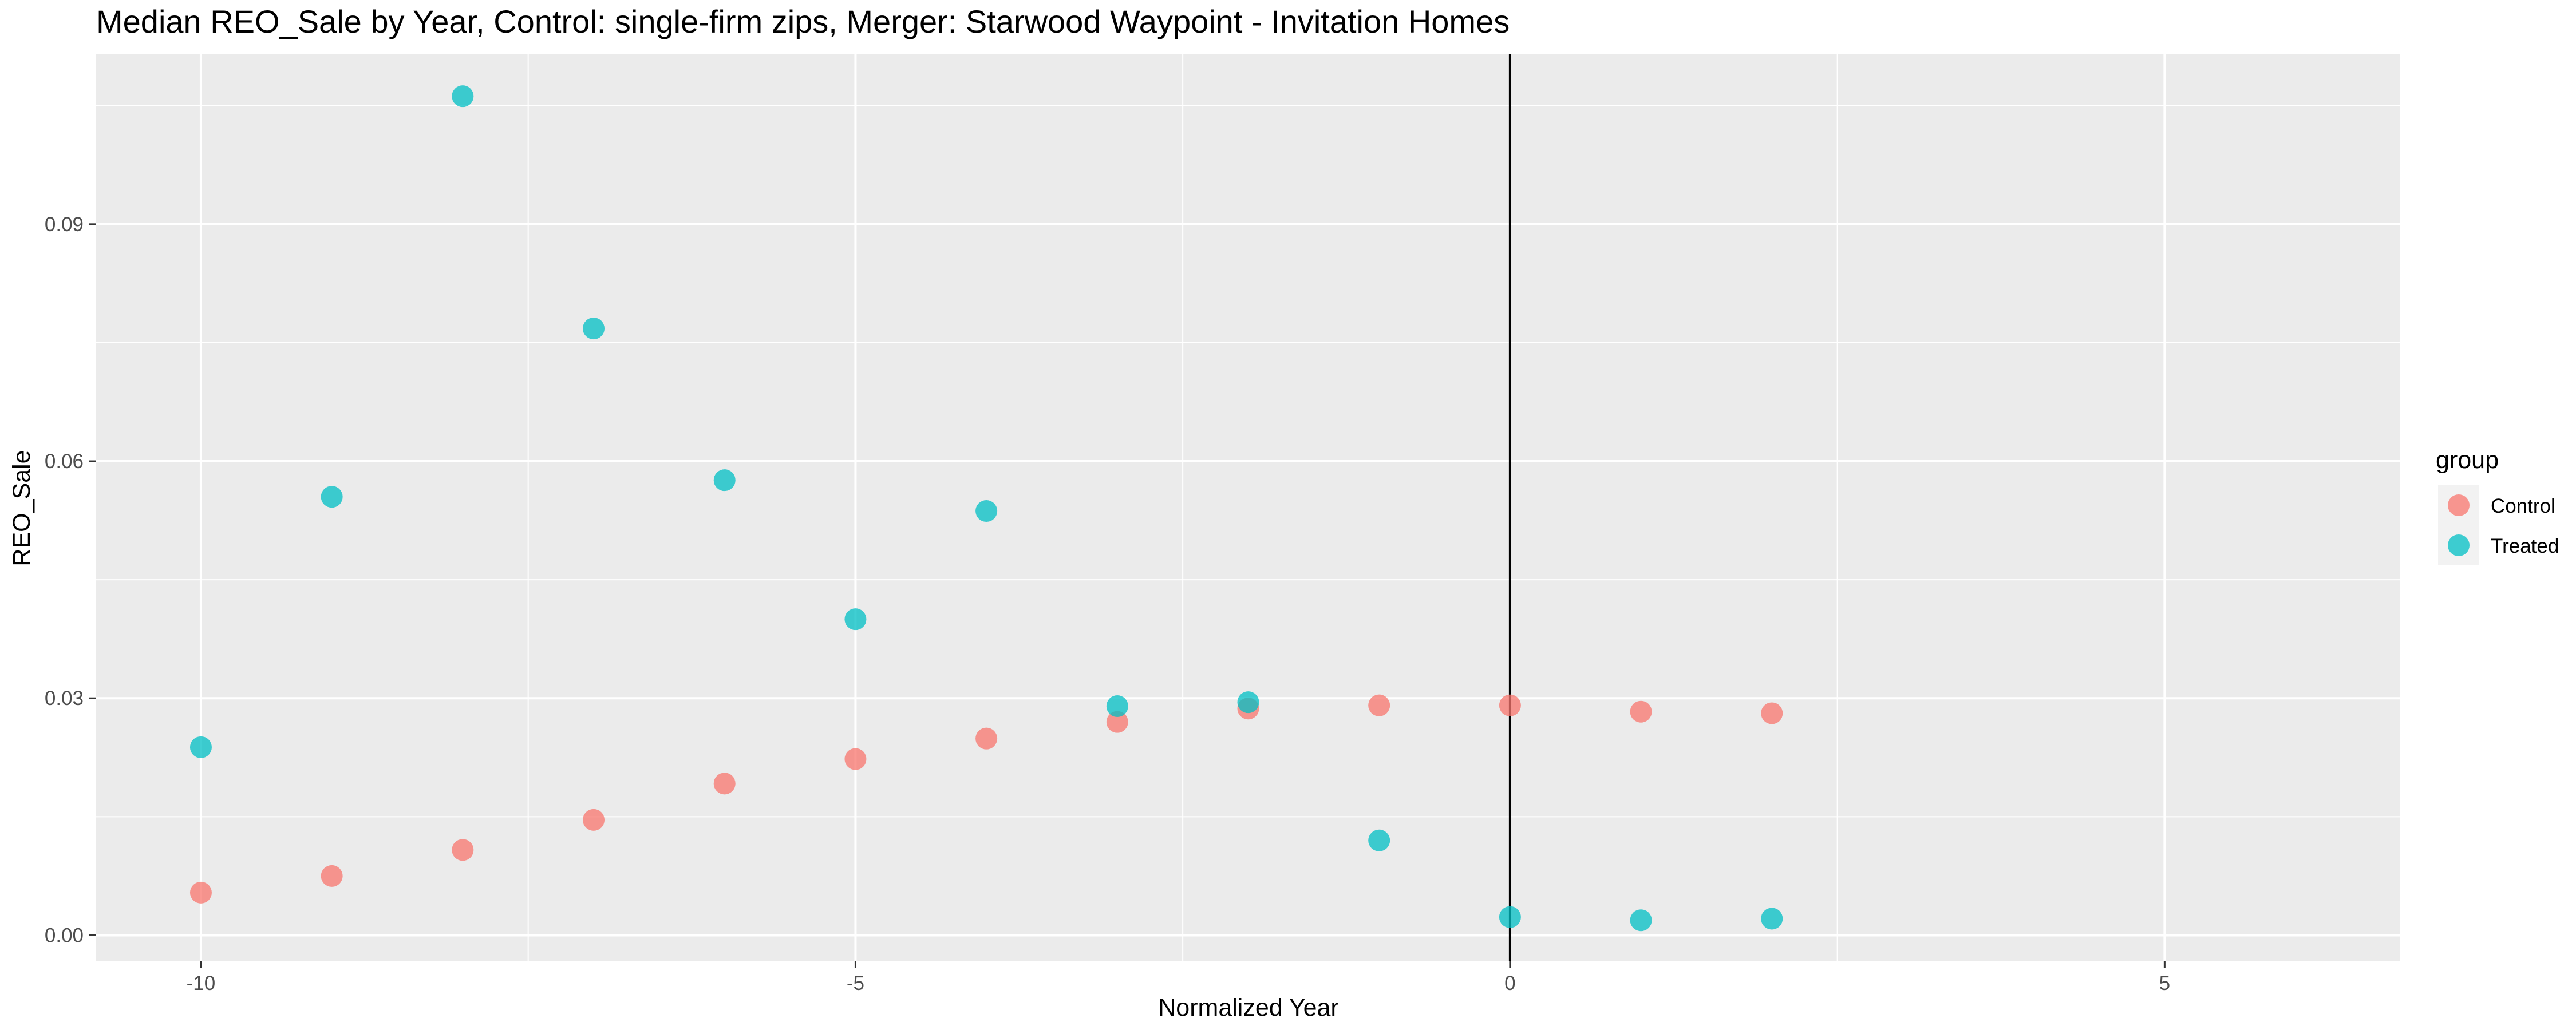 This screenshot has width=2576, height=1030. What do you see at coordinates (2459, 505) in the screenshot?
I see `legend-swatch-control` at bounding box center [2459, 505].